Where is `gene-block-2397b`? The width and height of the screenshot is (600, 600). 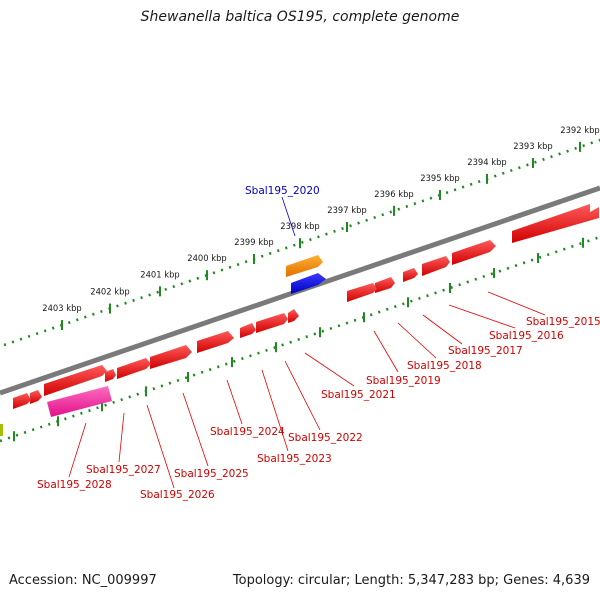
gene-block-2397b is located at coordinates (436, 266).